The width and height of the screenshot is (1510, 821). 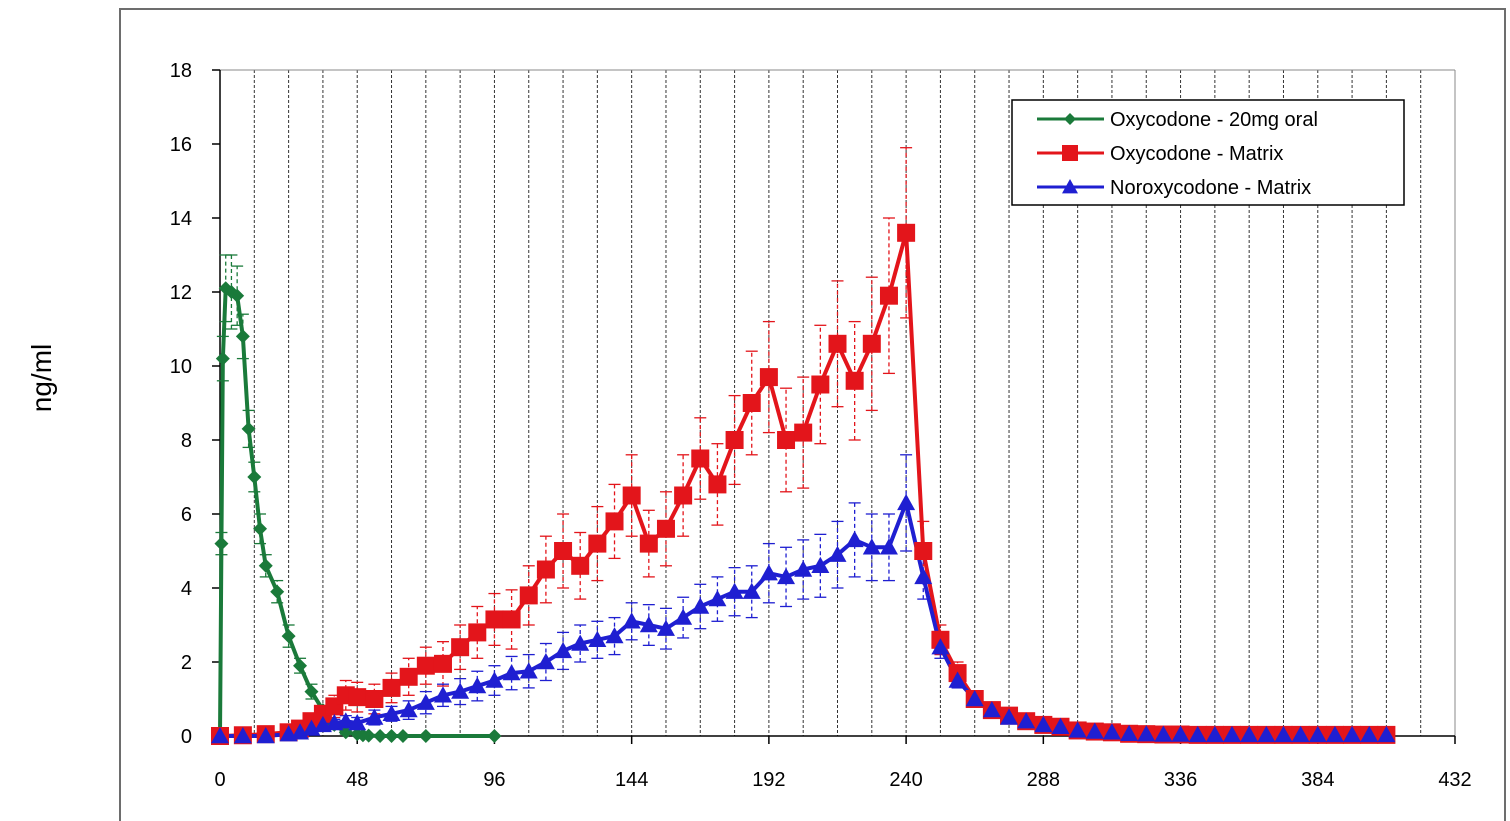 What do you see at coordinates (1070, 186) in the screenshot?
I see `legend-marker-noroxycodone-matrix` at bounding box center [1070, 186].